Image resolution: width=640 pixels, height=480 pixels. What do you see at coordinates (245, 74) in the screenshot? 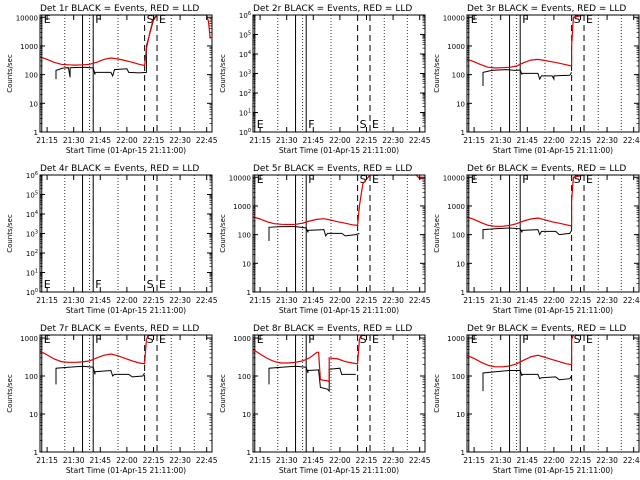
I see `y-tick-label: 10³` at bounding box center [245, 74].